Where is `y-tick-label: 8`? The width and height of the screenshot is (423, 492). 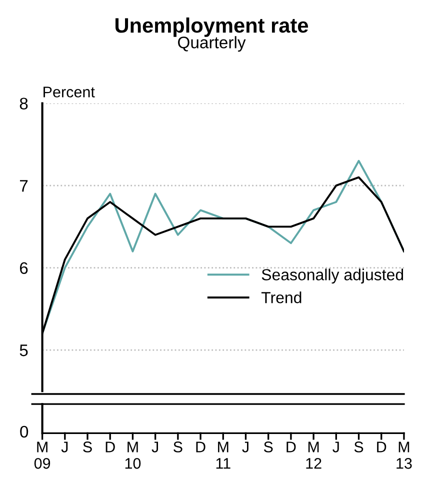
y-tick-label: 8 is located at coordinates (24, 104).